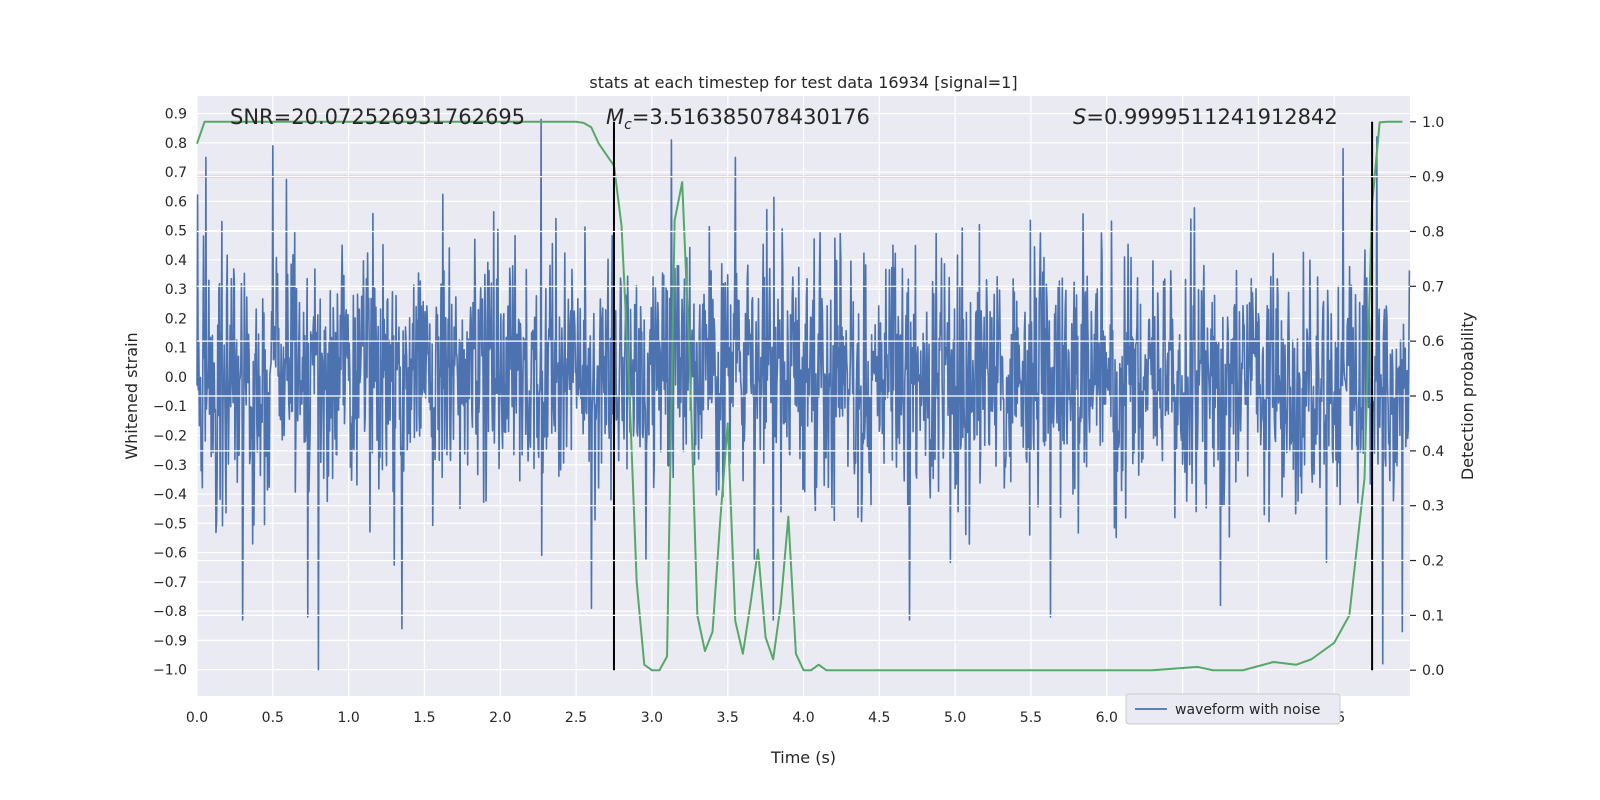  I want to click on y-tick-label: −0.7, so click(170, 583).